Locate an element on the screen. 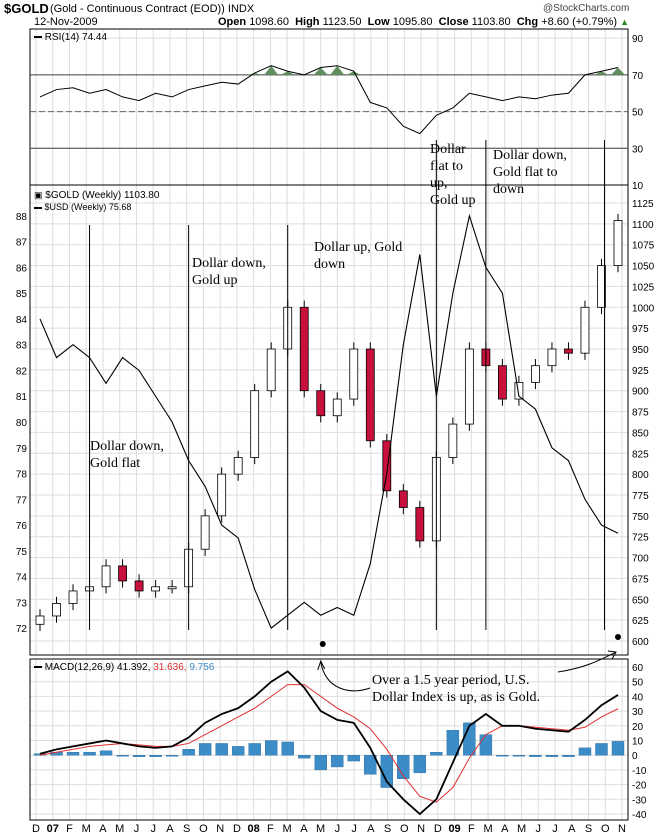 The height and width of the screenshot is (838, 670). rsi-layer is located at coordinates (329, 107).